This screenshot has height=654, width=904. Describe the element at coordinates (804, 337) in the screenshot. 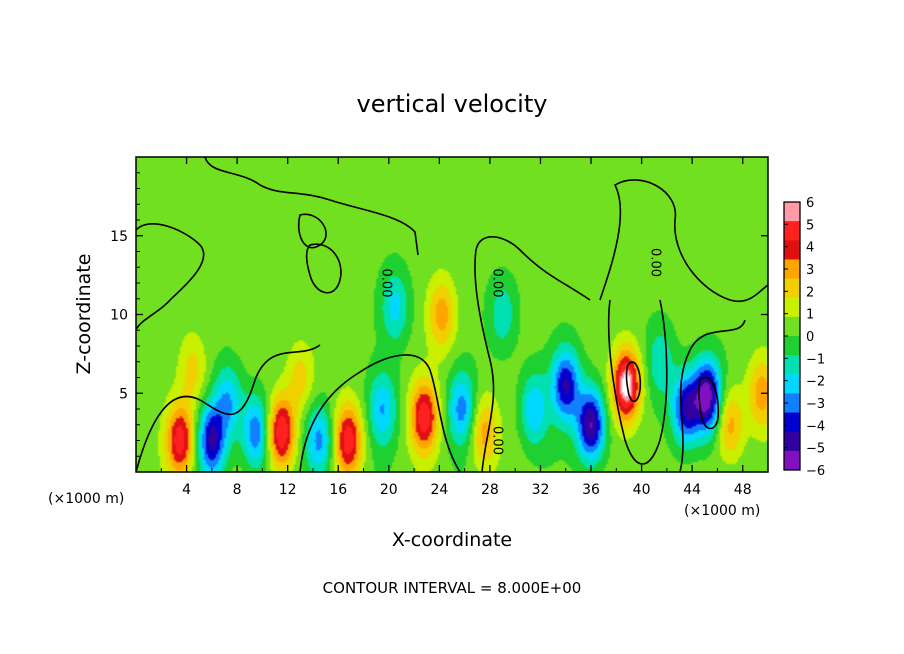

I see `colorbar: 6 5 4 3 2 1 0 −1 −2 −3 −4 −5 −6` at that location.